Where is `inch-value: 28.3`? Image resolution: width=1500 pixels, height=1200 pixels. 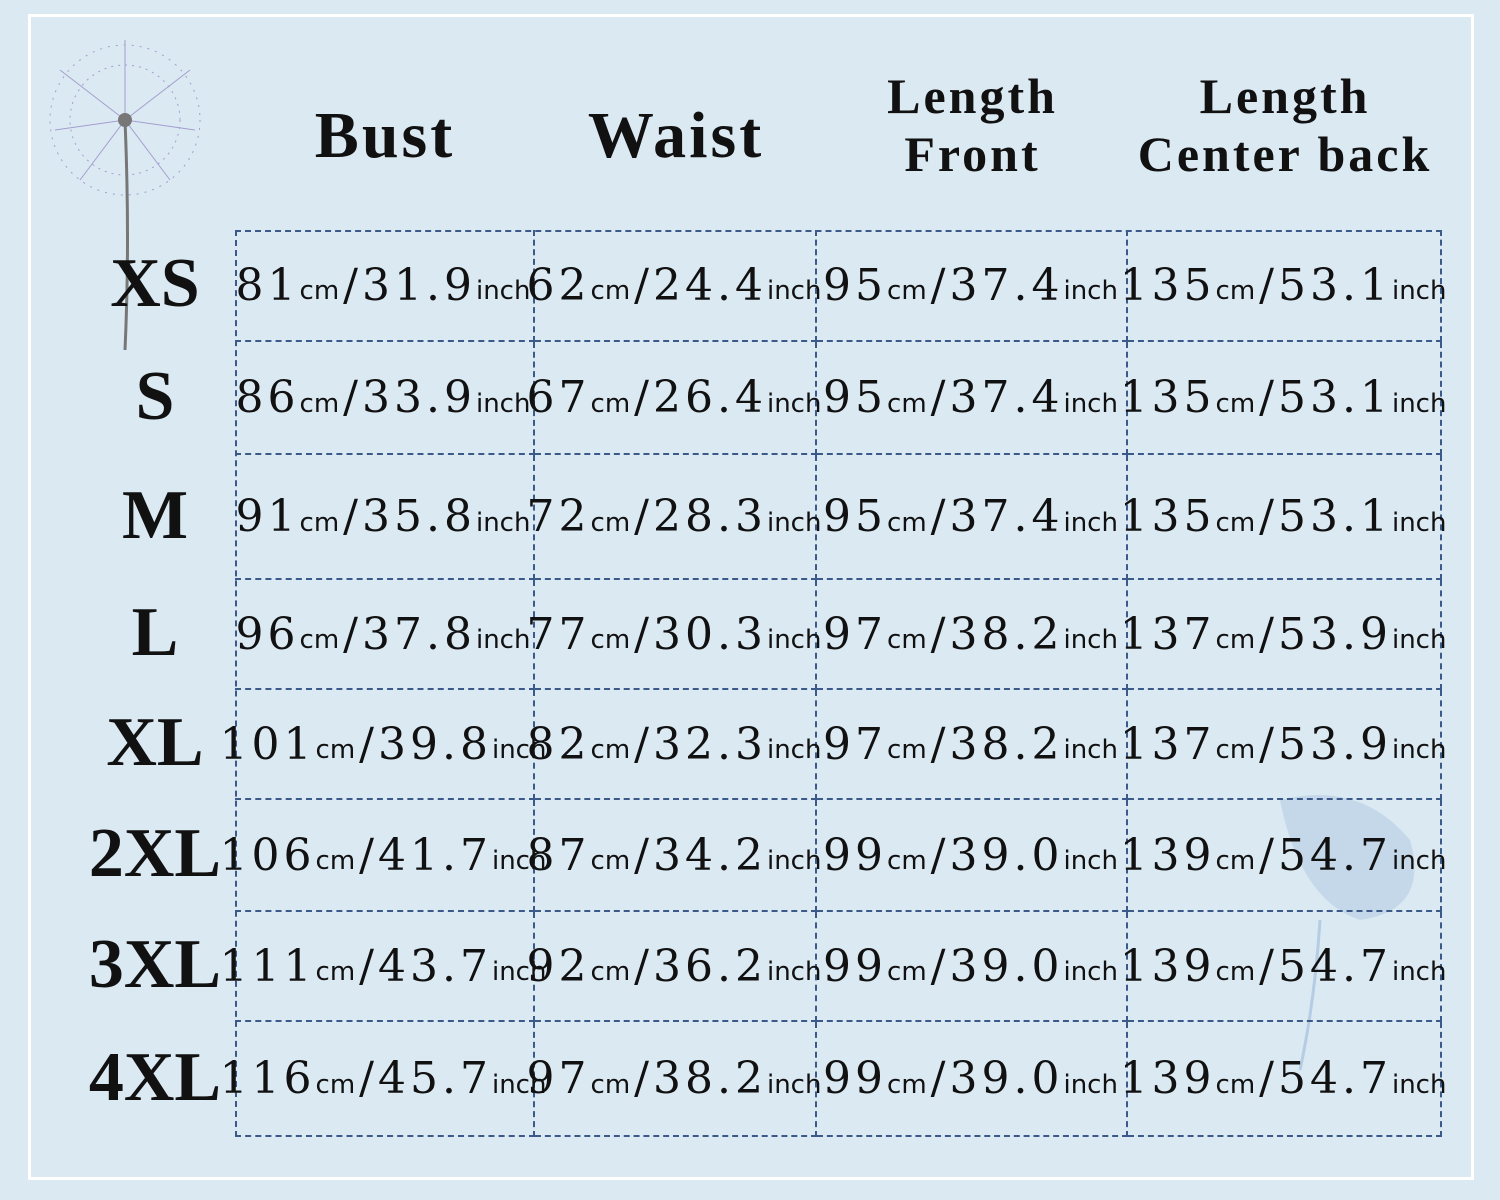 inch-value: 28.3 is located at coordinates (710, 516).